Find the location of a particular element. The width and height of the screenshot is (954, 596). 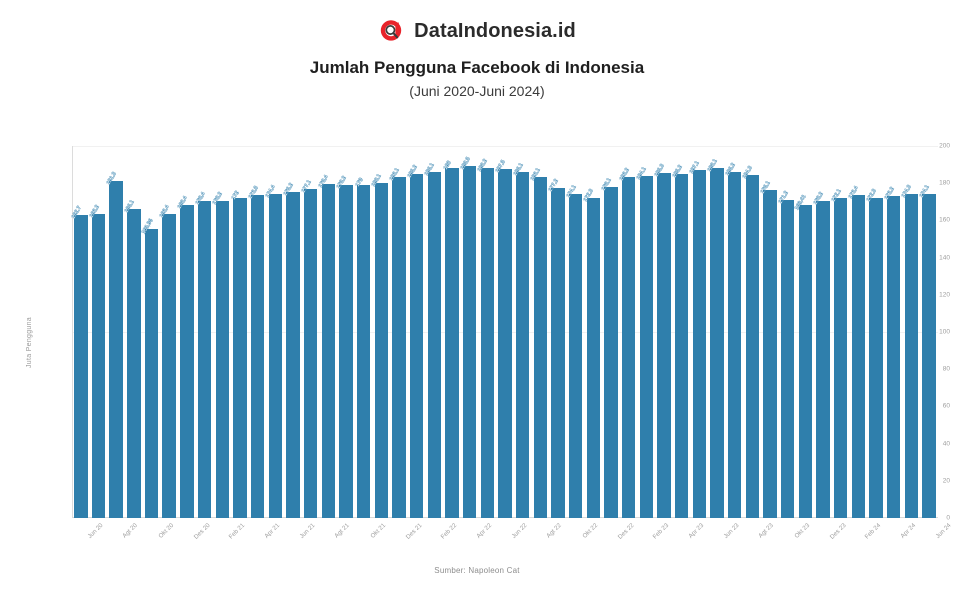

bar-value-label: 179 is located at coordinates (359, 182).